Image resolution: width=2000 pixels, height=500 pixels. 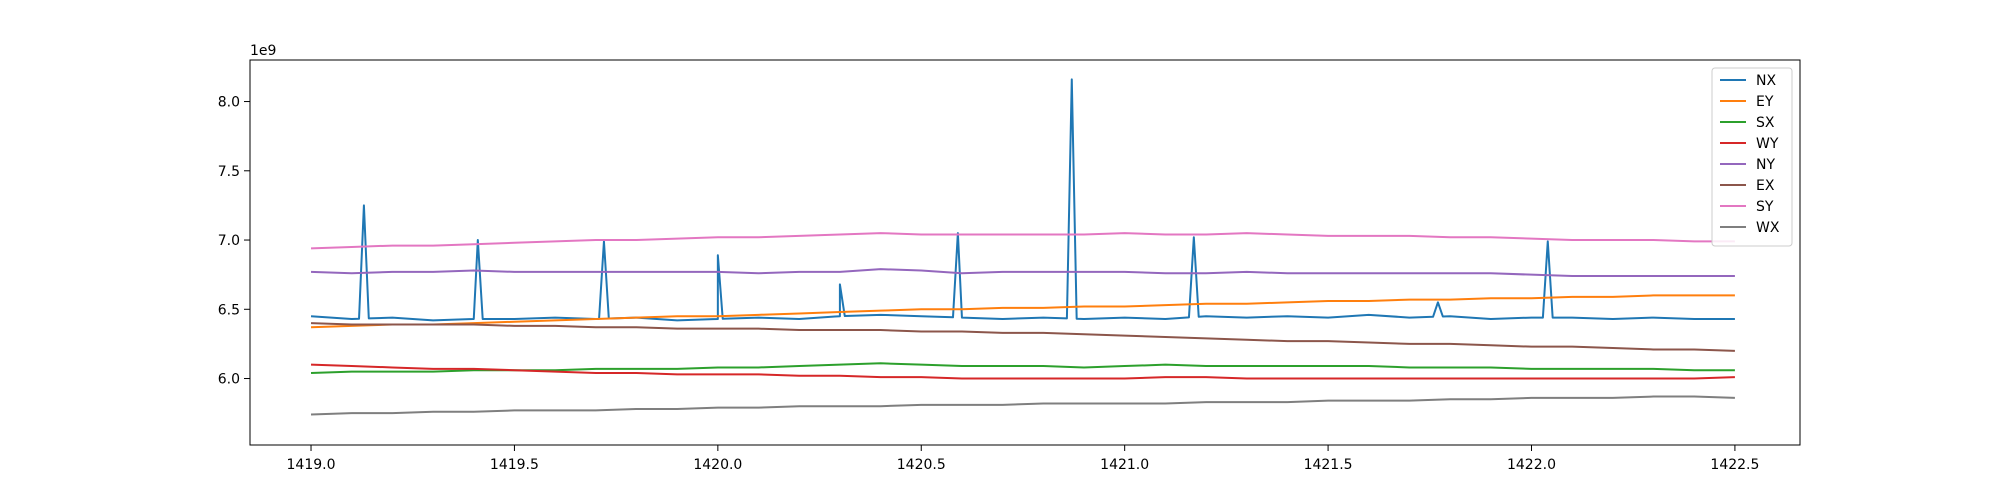 I want to click on legend-label-ey: EY, so click(x=1765, y=102).